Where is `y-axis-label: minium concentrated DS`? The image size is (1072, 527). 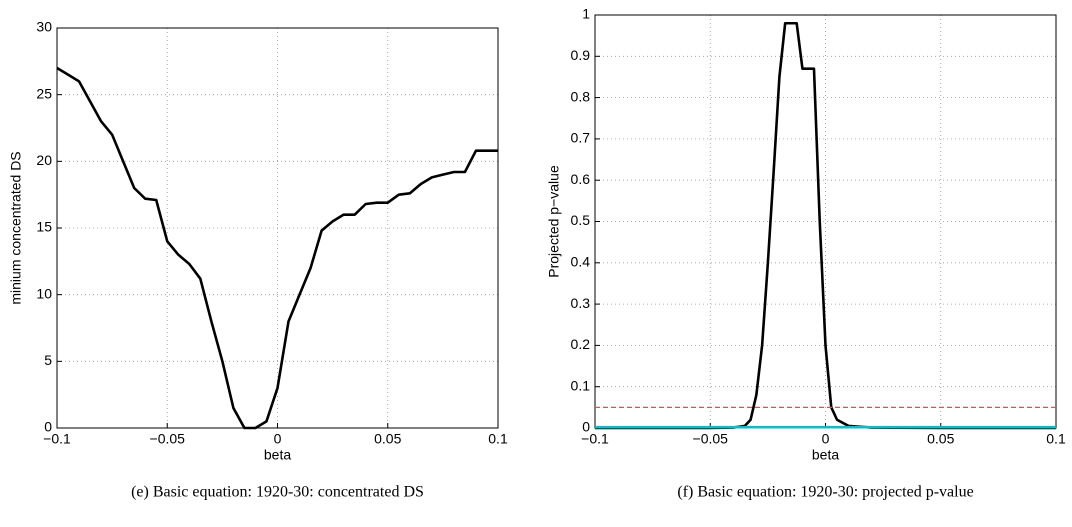 y-axis-label: minium concentrated DS is located at coordinates (16, 227).